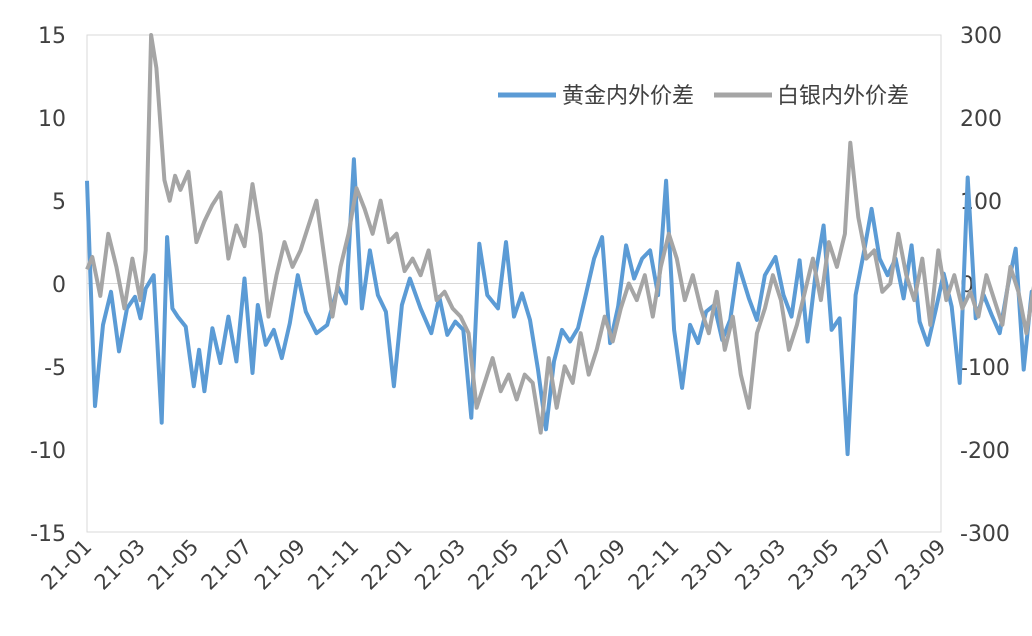 The image size is (1032, 636). What do you see at coordinates (52, 119) in the screenshot?
I see `y-left-tick: 10` at bounding box center [52, 119].